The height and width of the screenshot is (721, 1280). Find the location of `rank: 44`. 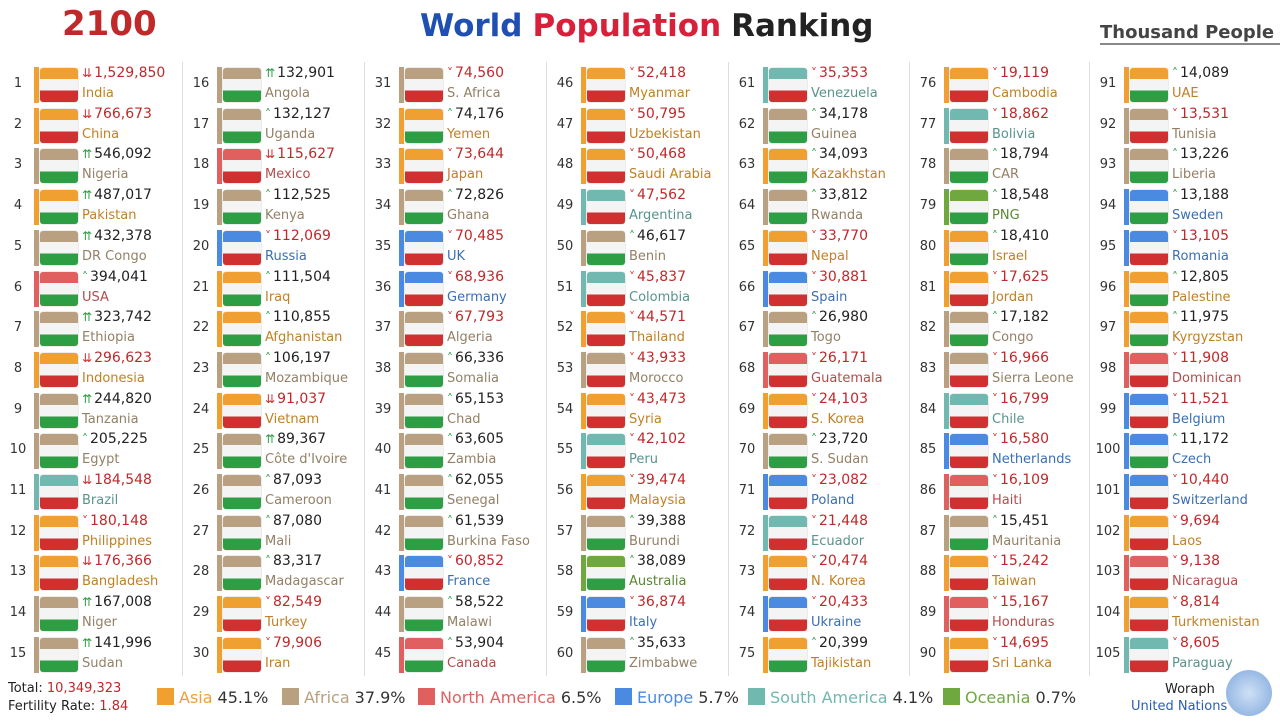

rank: 44 is located at coordinates (383, 613).